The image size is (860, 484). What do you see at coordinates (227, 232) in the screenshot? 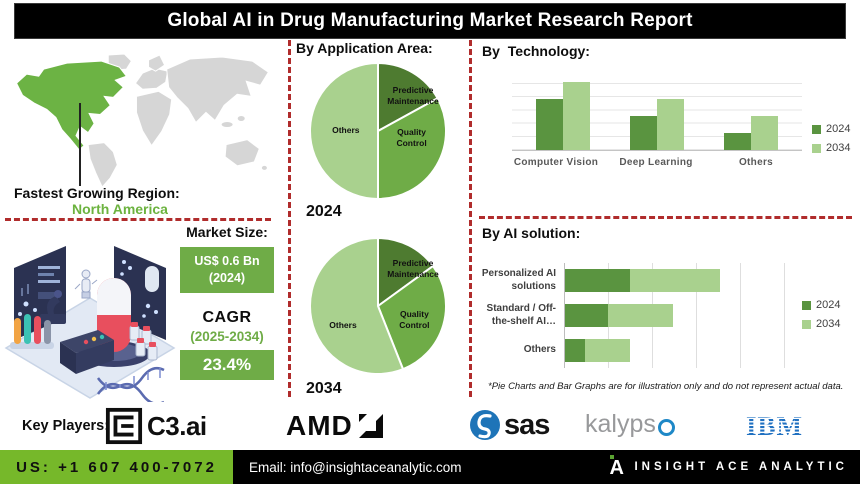
I see `market-size-label: Market Size:` at bounding box center [227, 232].